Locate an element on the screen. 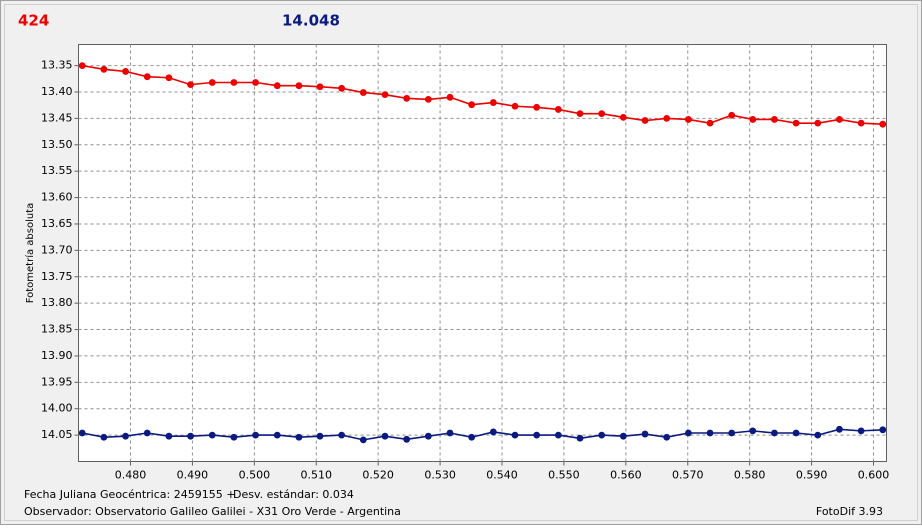 This screenshot has height=529, width=922. legend-label: 14.048 is located at coordinates (311, 21).